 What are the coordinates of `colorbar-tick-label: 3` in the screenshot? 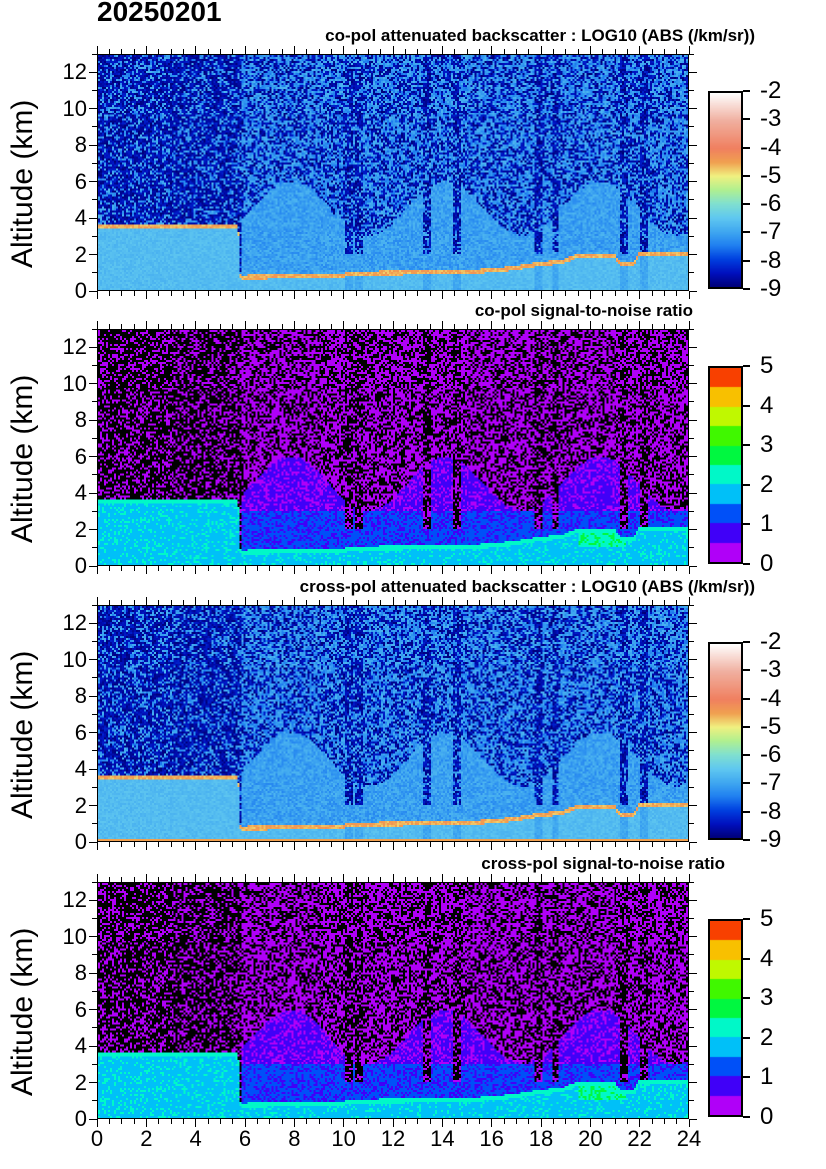 It's located at (767, 445).